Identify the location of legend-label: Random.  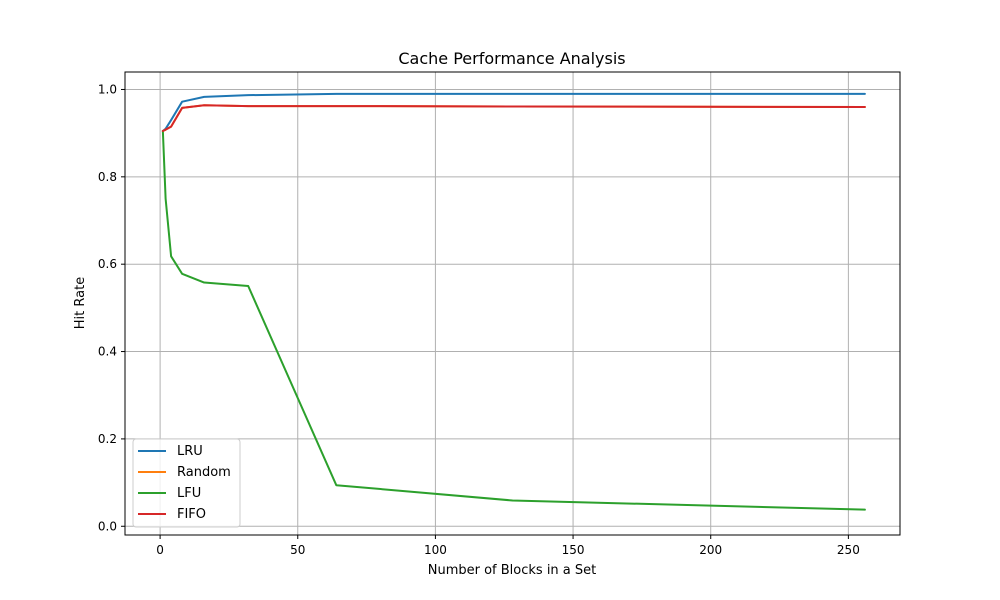
(204, 472).